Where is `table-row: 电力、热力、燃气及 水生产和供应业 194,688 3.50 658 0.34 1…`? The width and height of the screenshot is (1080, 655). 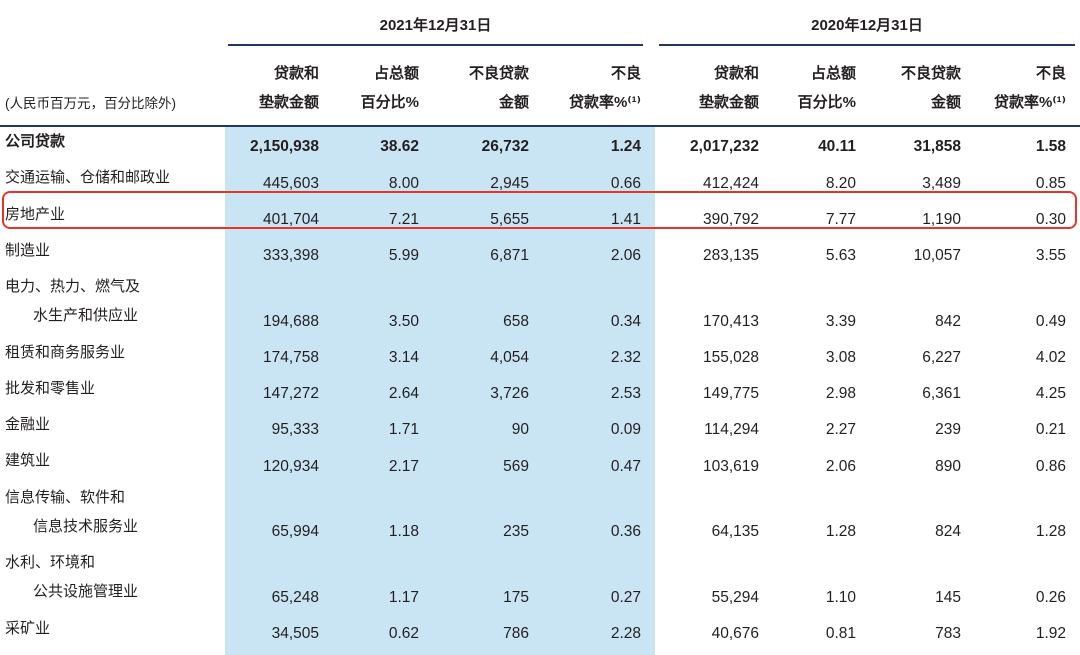 table-row: 电力、热力、燃气及 水生产和供应业 194,688 3.50 658 0.34 1… is located at coordinates (540, 305).